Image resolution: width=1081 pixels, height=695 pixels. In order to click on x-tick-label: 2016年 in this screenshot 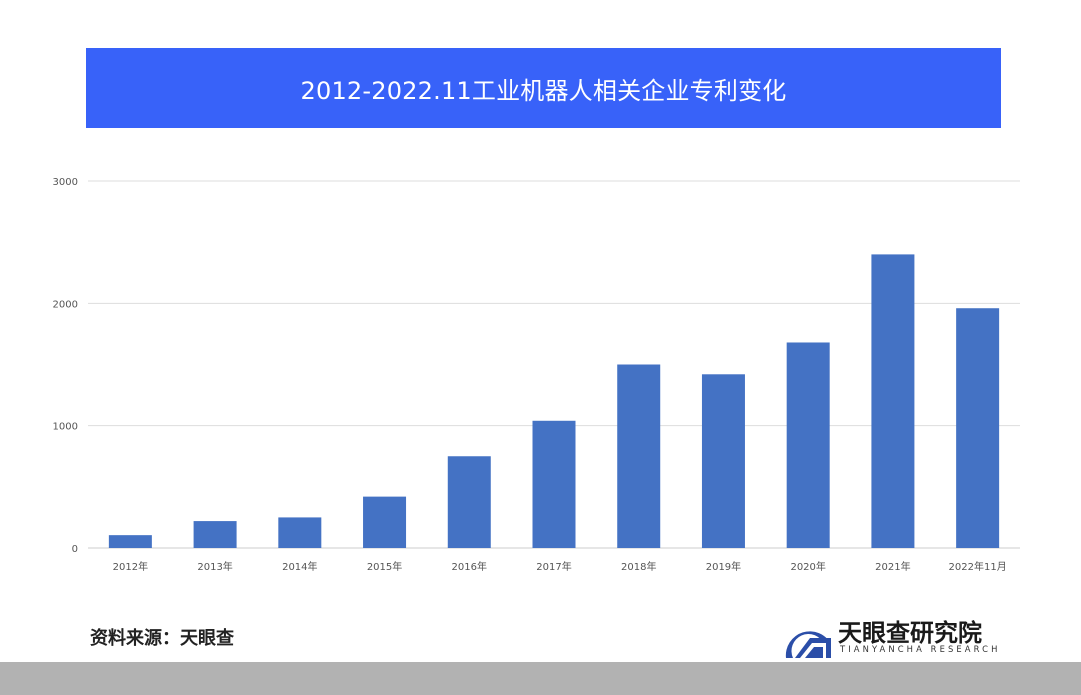, I will do `click(469, 566)`.